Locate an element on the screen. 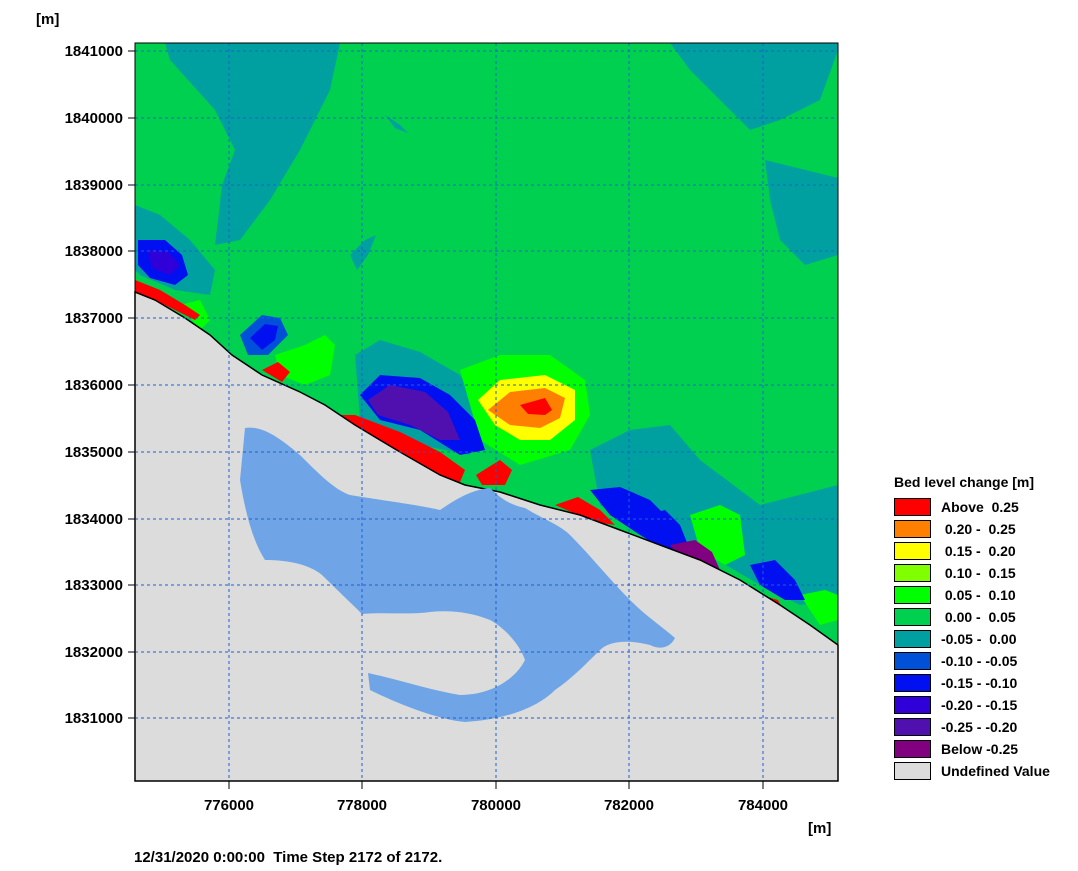 This screenshot has height=871, width=1078. legend-item: Above 0.25 is located at coordinates (972, 507).